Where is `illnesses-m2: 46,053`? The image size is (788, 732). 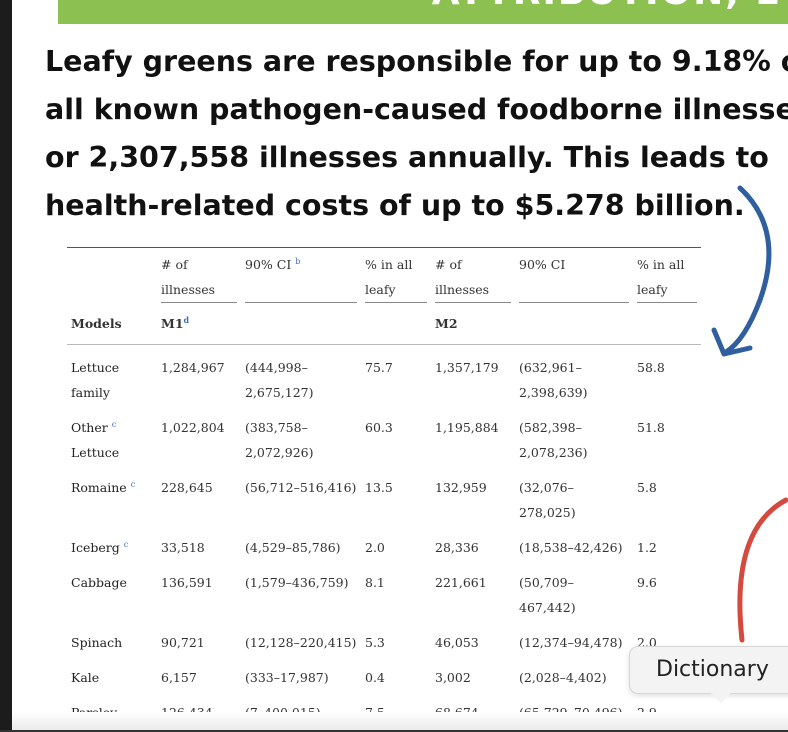
illnesses-m2: 46,053 is located at coordinates (457, 642).